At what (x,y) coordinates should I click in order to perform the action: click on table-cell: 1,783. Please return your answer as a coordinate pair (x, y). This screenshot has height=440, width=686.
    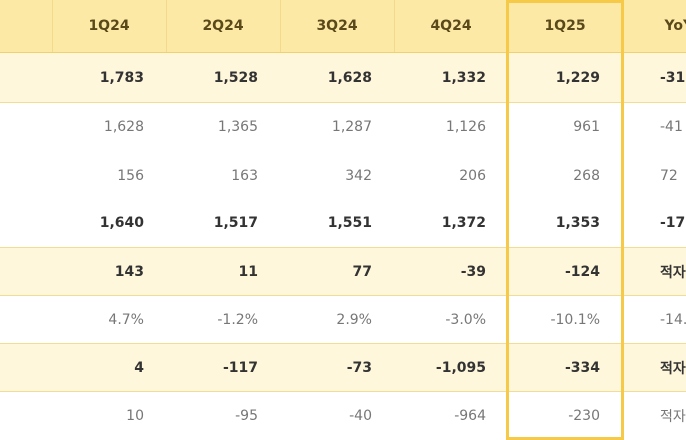
    Looking at the image, I should click on (109, 77).